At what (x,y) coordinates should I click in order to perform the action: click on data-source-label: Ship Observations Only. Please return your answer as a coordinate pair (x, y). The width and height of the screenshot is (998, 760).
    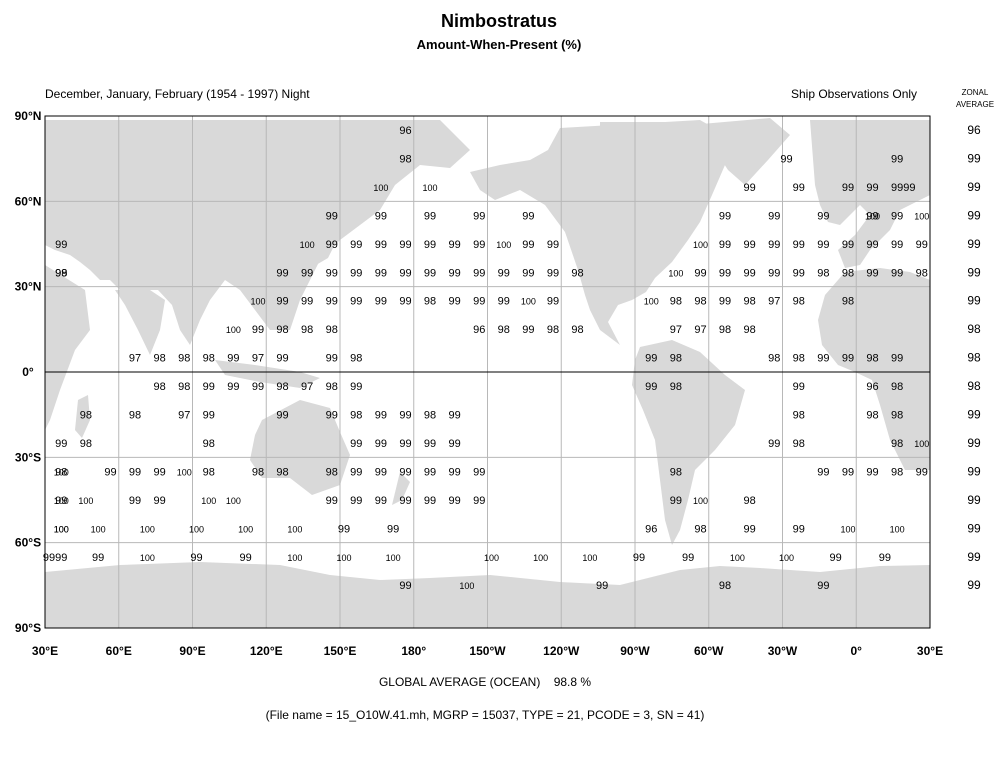
    Looking at the image, I should click on (854, 94).